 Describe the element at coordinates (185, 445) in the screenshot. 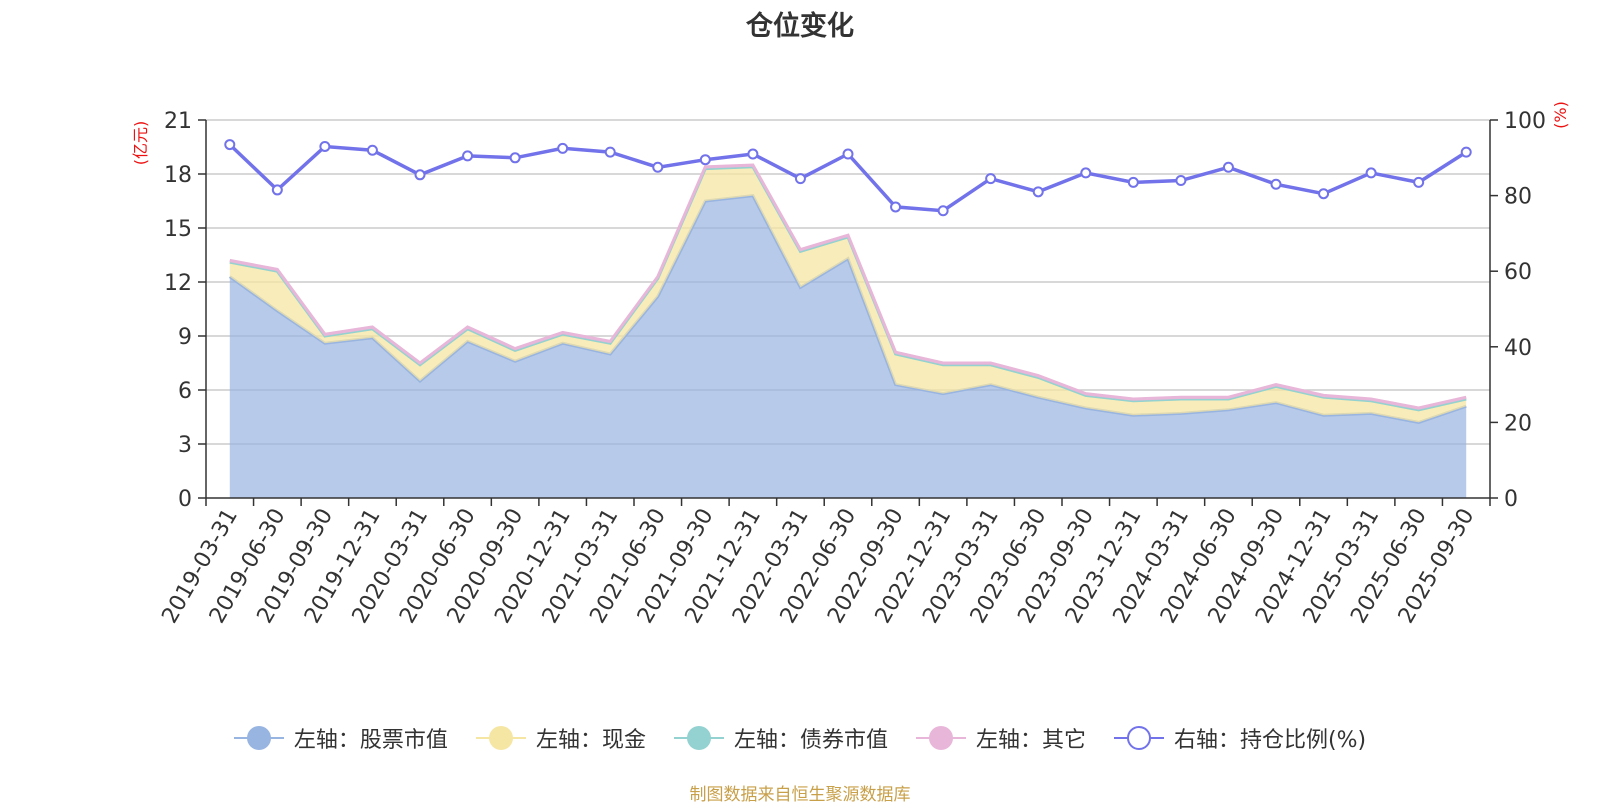

I see `left-axis-tick-label: 3` at that location.